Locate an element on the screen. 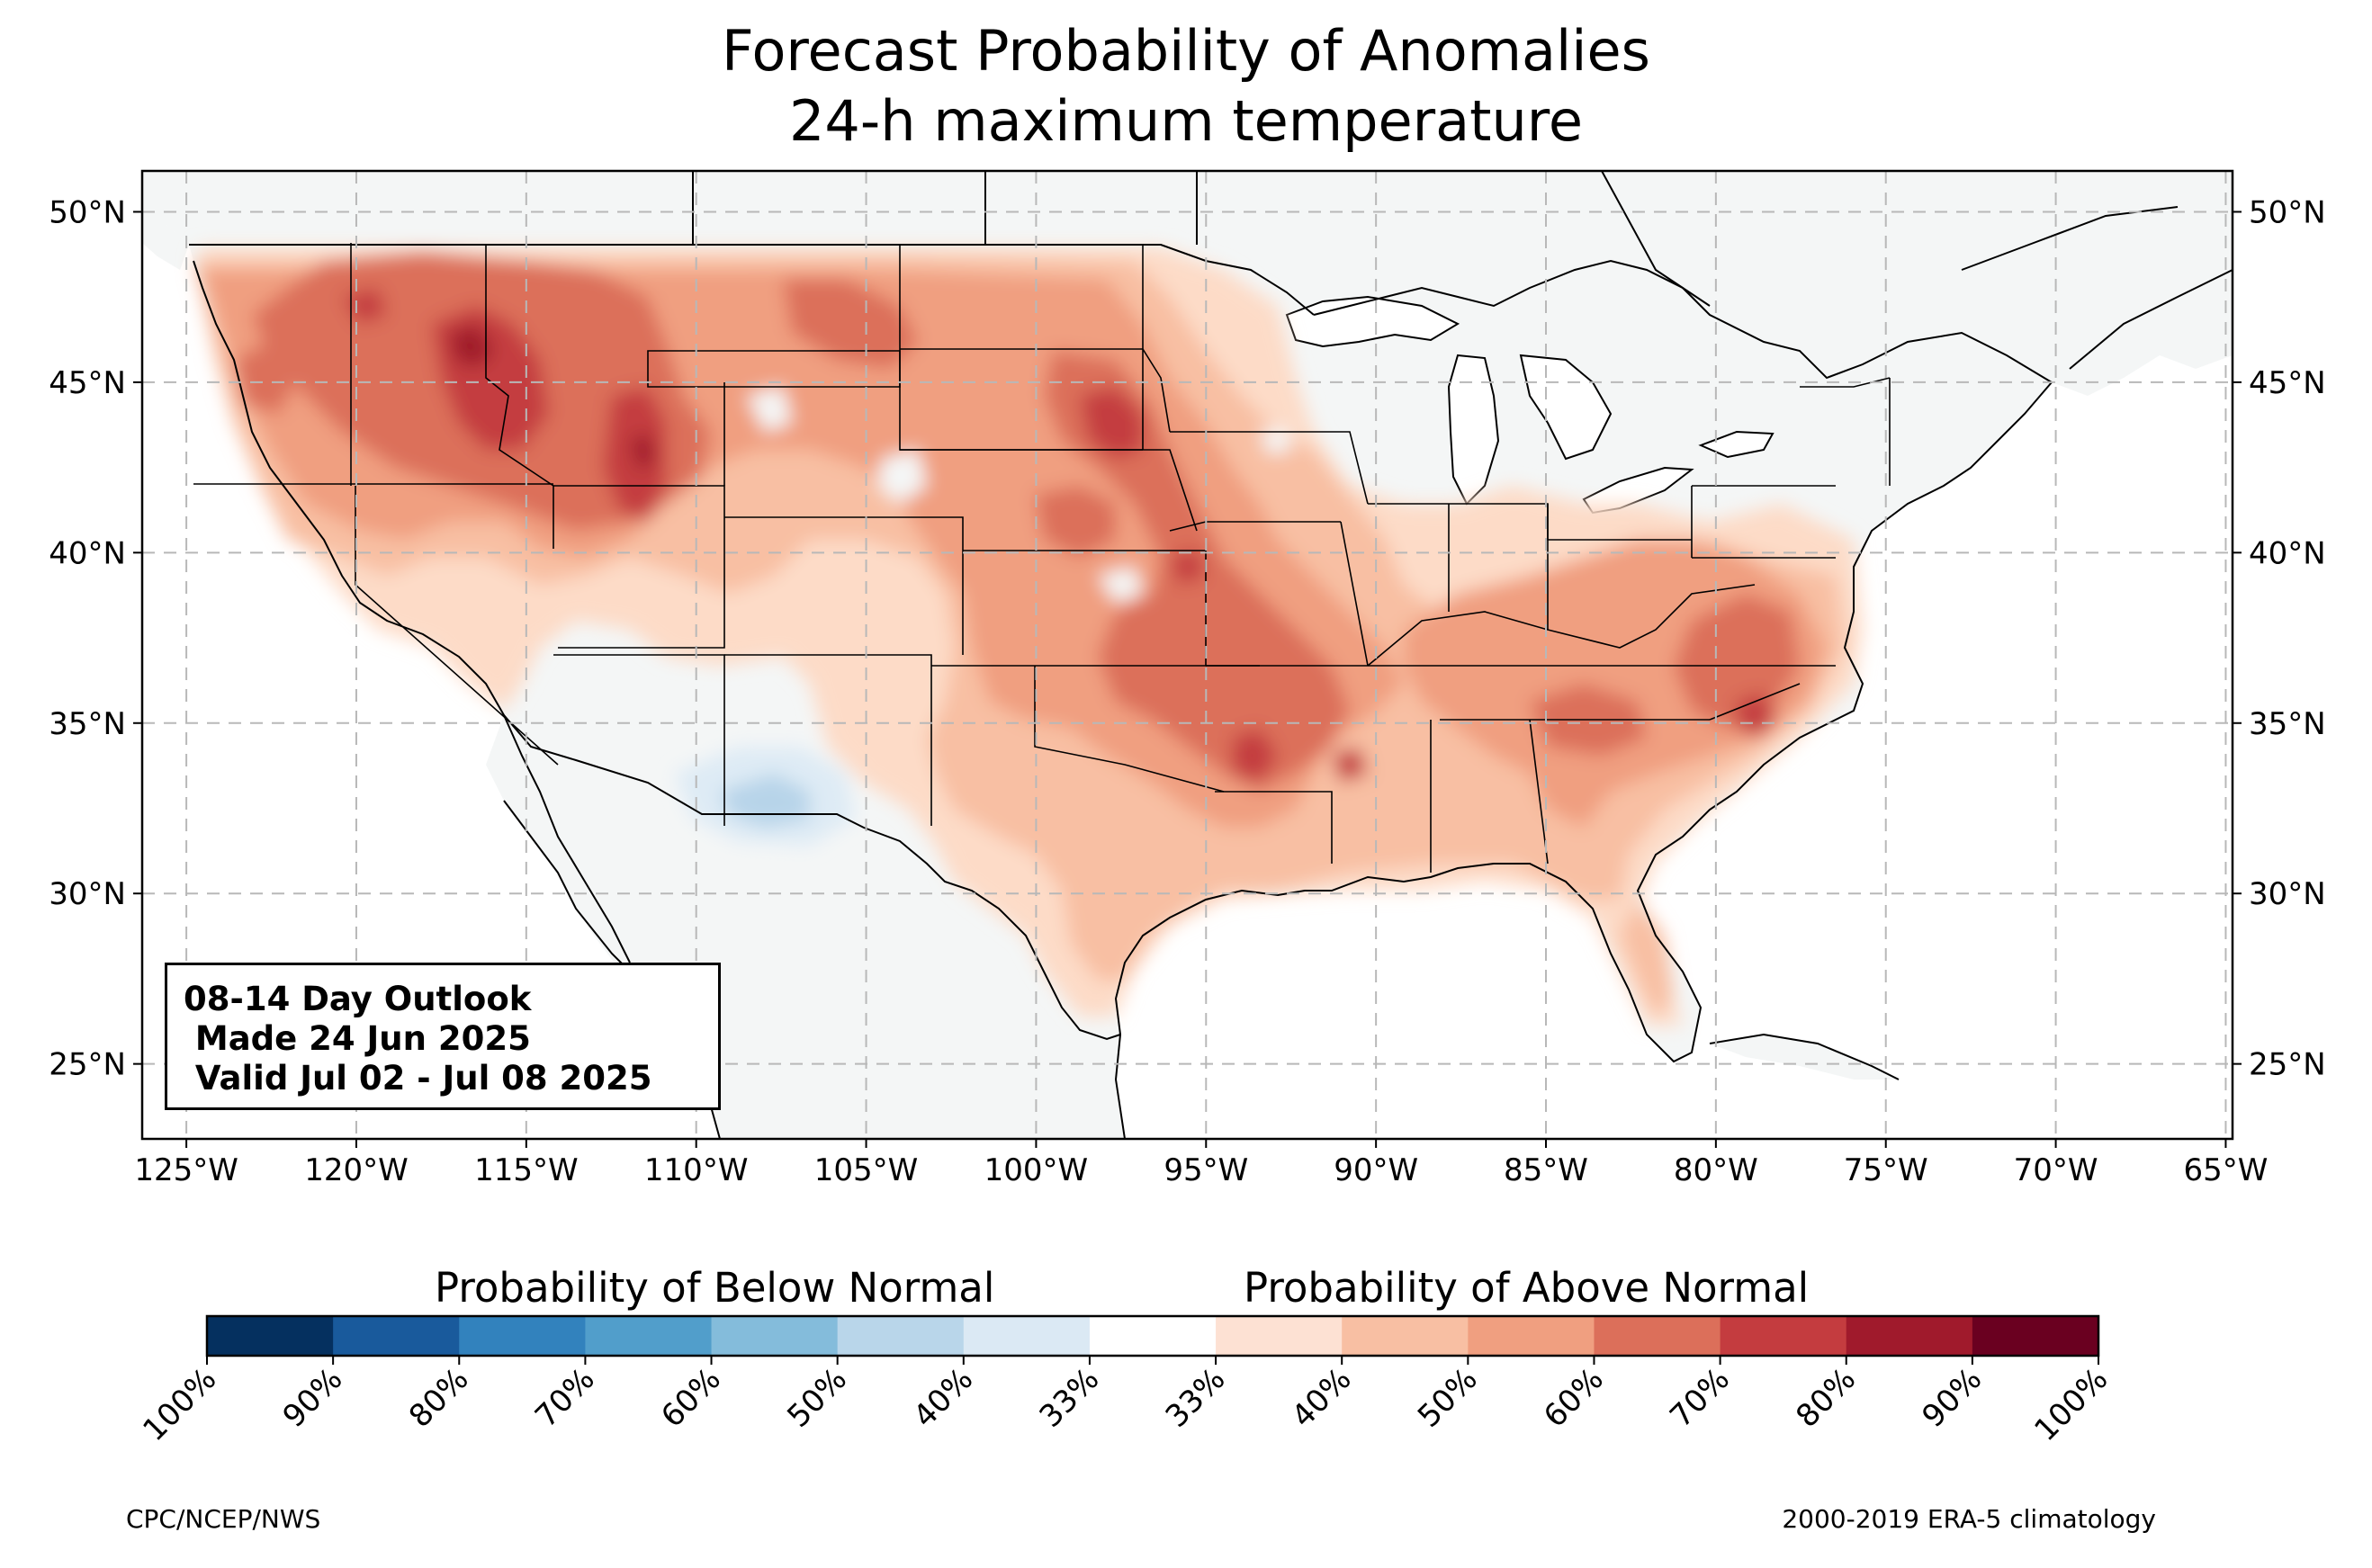  lon-tick-label: 70°W is located at coordinates (2056, 1170).